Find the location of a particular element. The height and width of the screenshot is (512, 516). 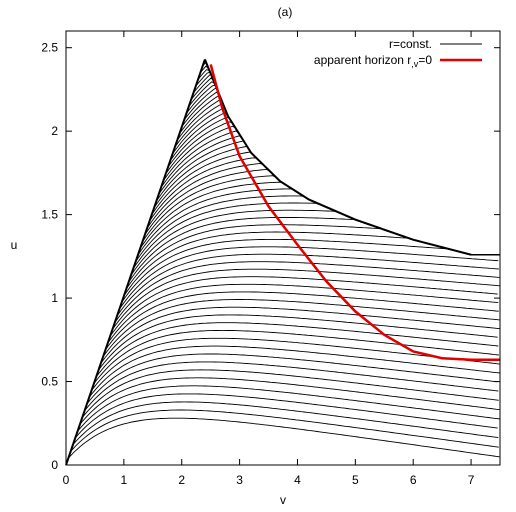

x-axis-label: v is located at coordinates (283, 500).